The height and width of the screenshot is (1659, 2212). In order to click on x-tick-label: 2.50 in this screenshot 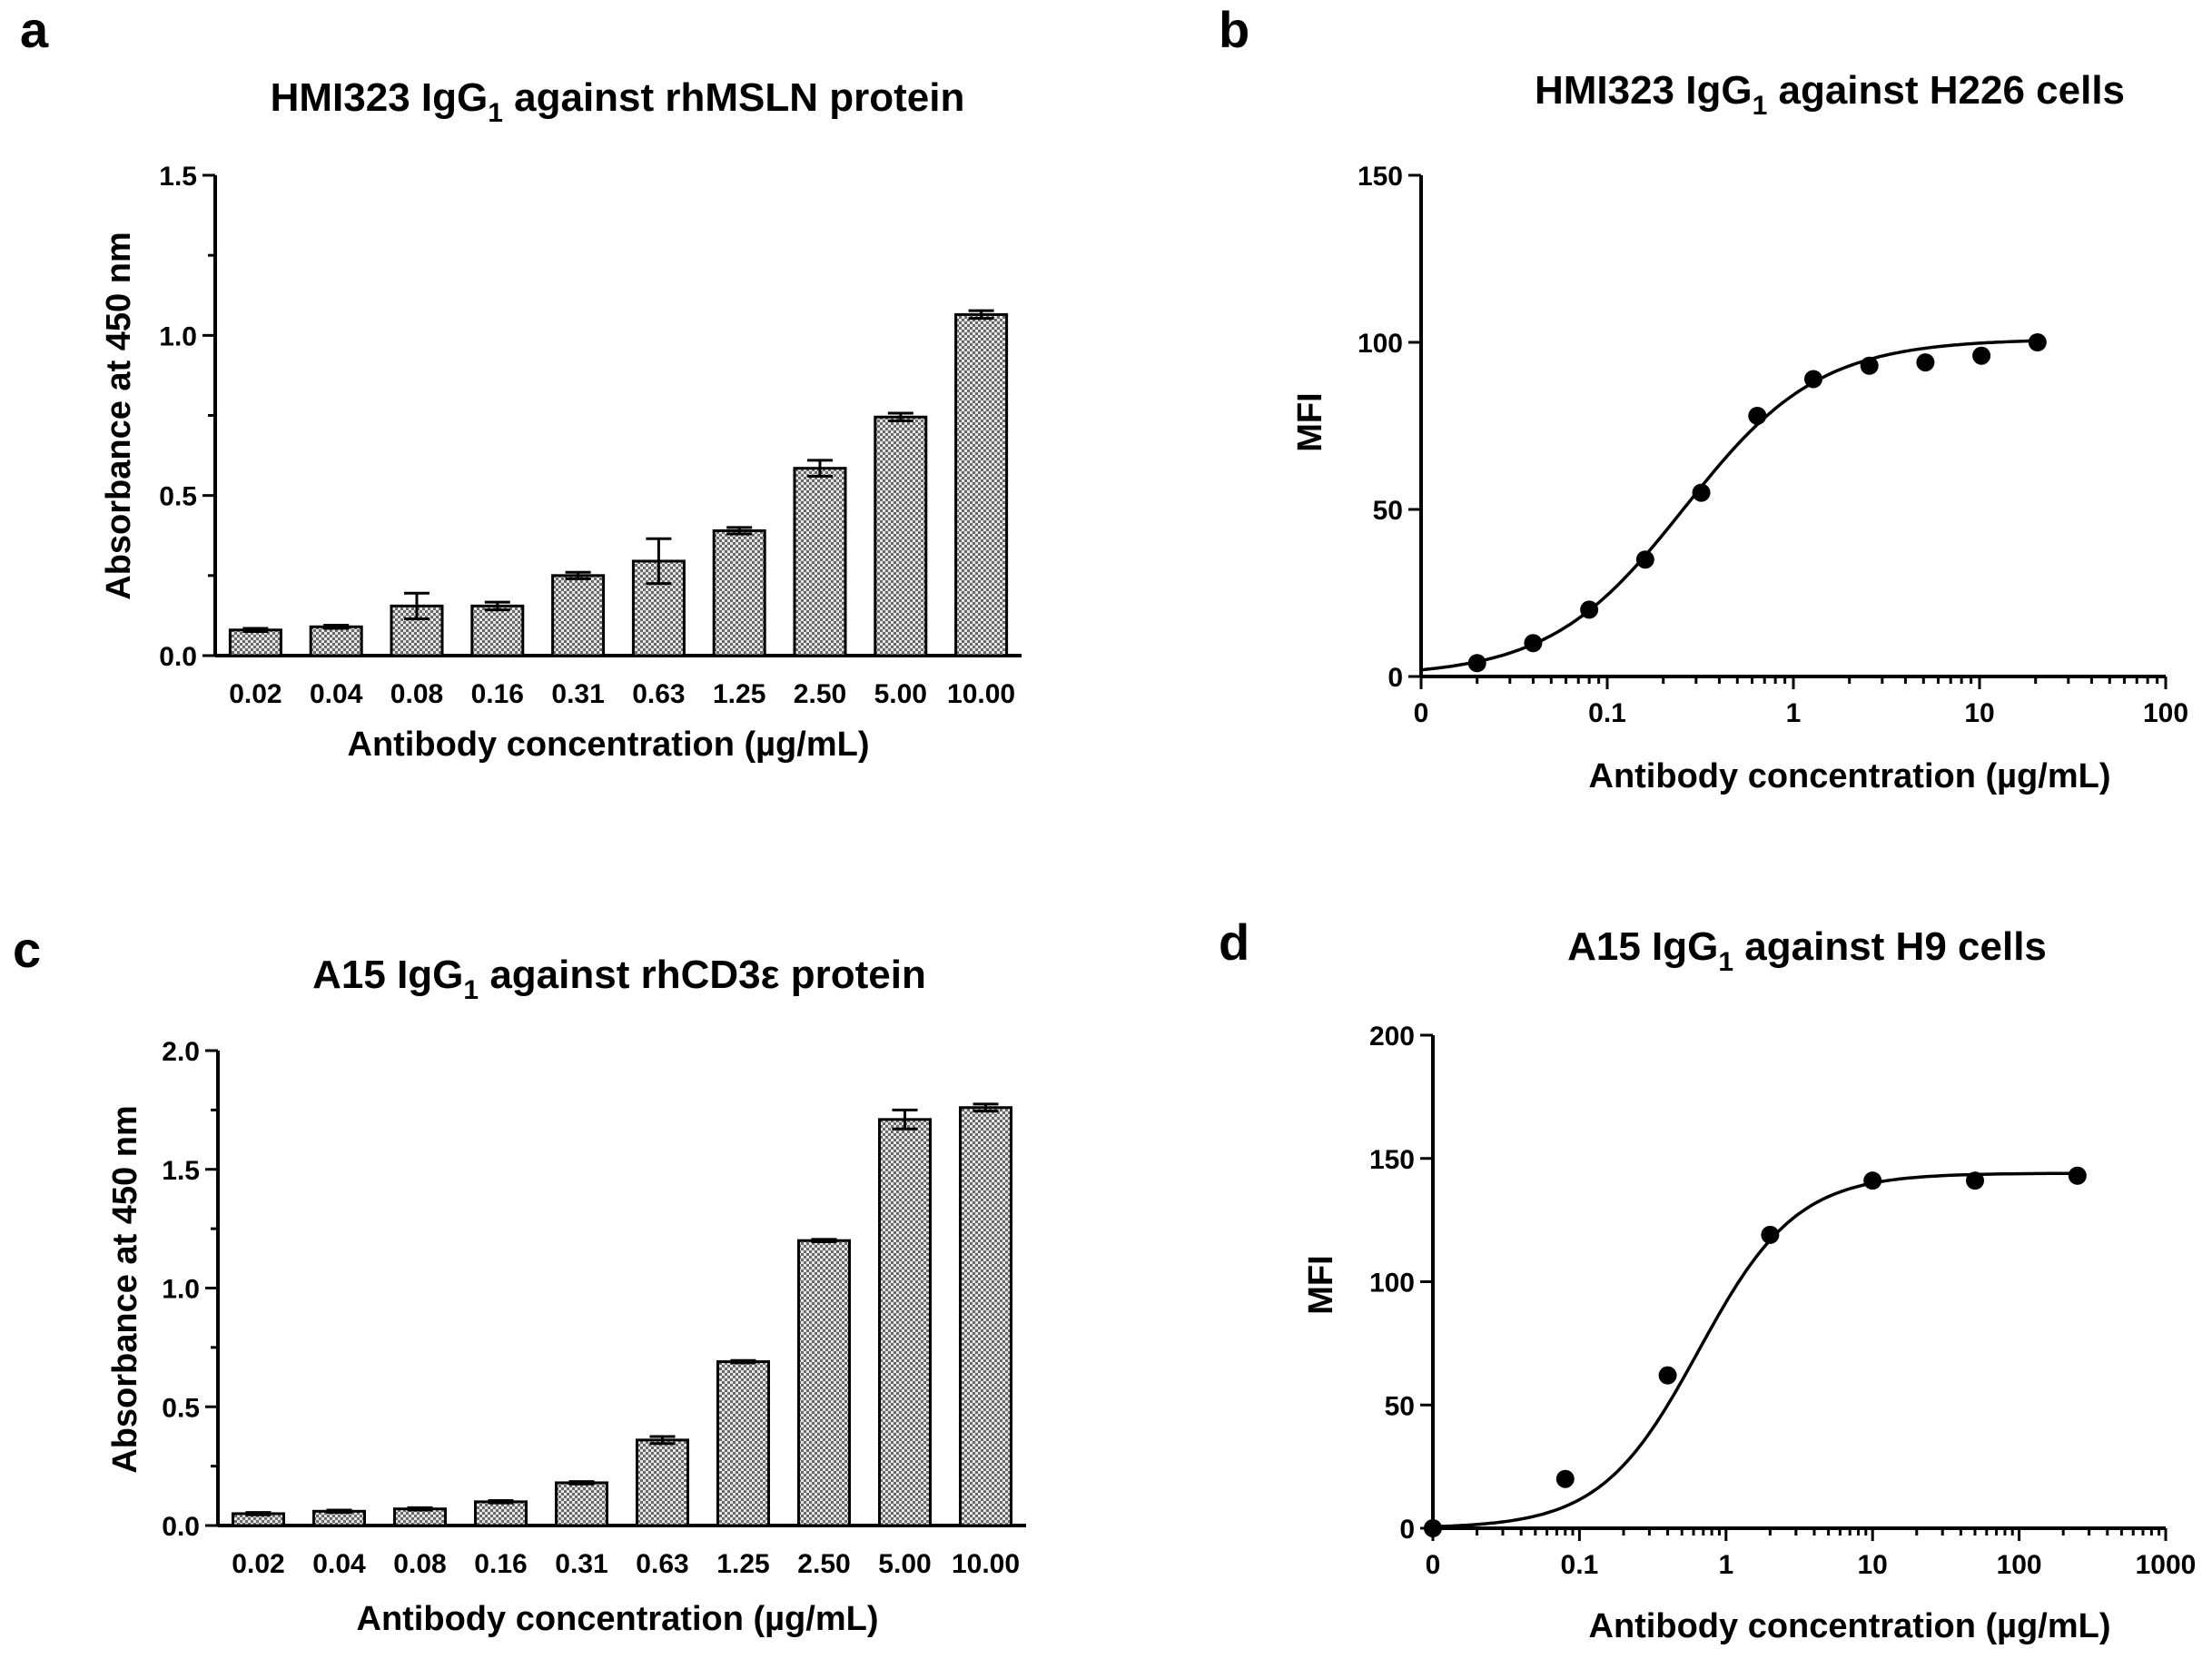, I will do `click(824, 1564)`.